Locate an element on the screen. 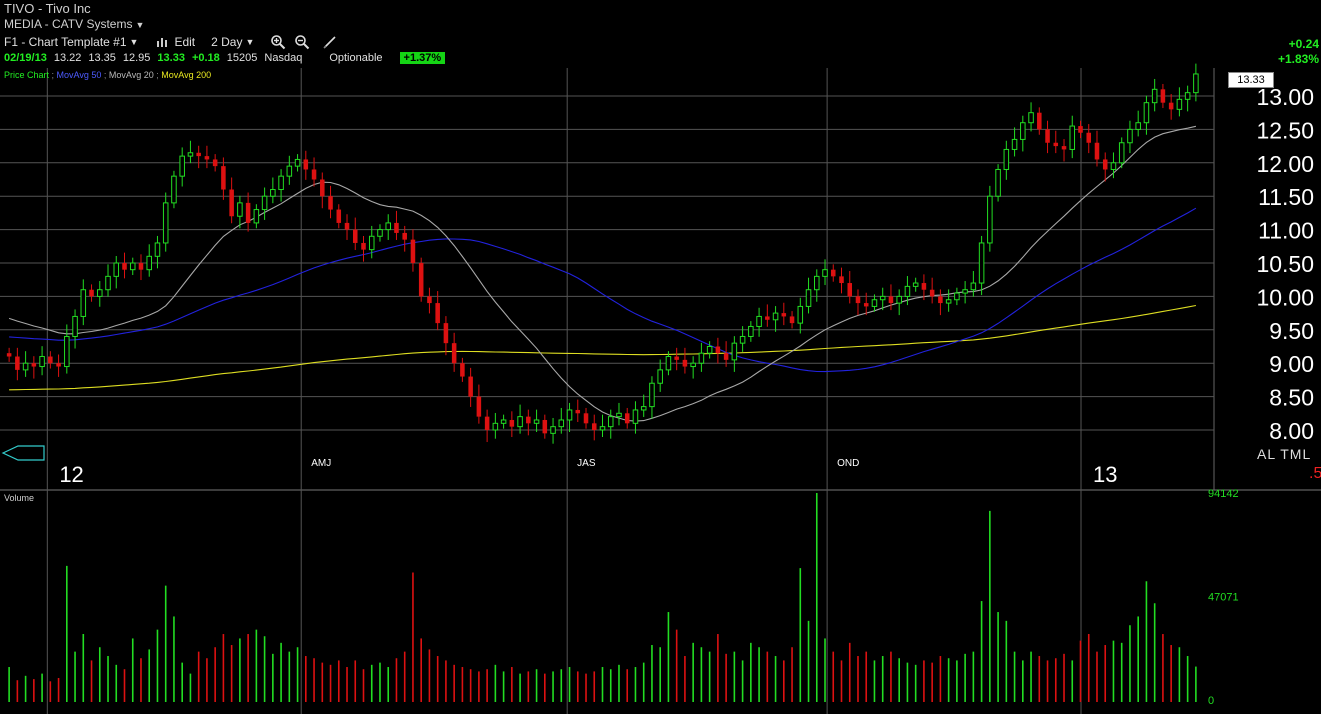 Image resolution: width=1321 pixels, height=714 pixels. toolbar: F1 - Chart Template #1 ▼ Edit 2 Day ▼ is located at coordinates (181, 42).